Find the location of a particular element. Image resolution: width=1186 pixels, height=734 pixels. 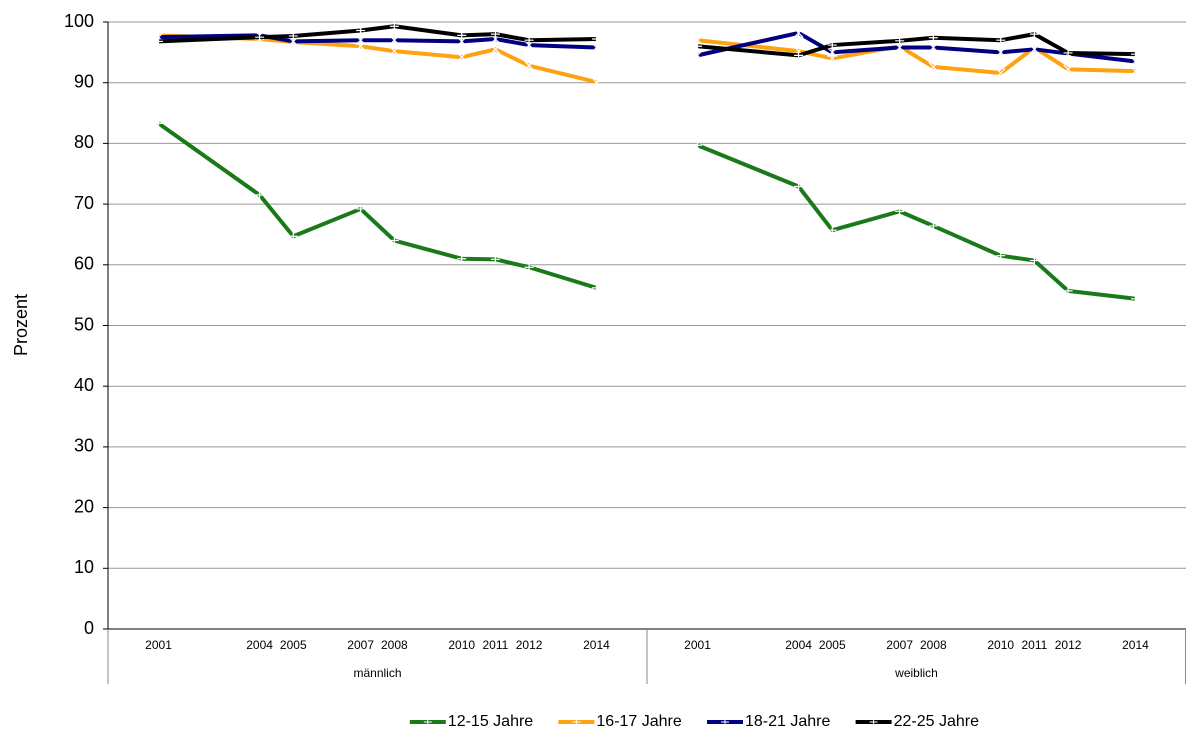

legend-label: 16-17 Jahre is located at coordinates (638, 721).